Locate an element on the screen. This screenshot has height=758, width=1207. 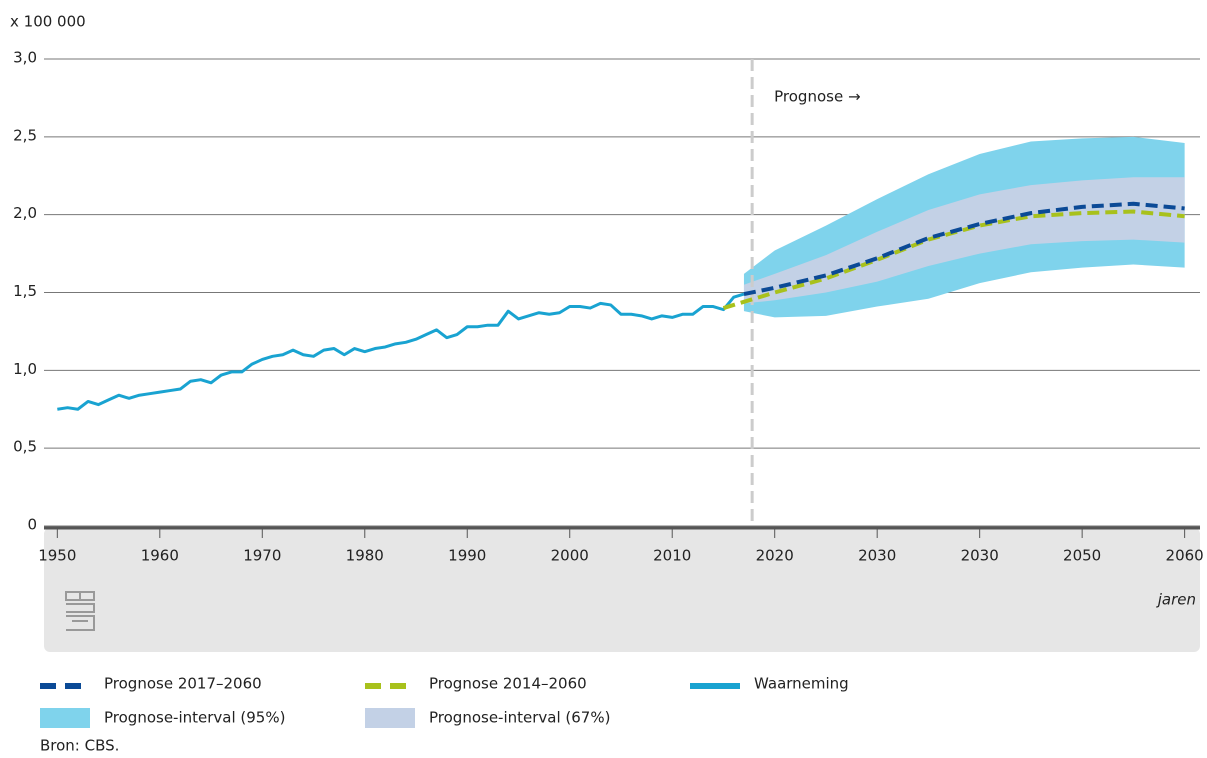
x-tick-label: 2010 is located at coordinates (672, 556).